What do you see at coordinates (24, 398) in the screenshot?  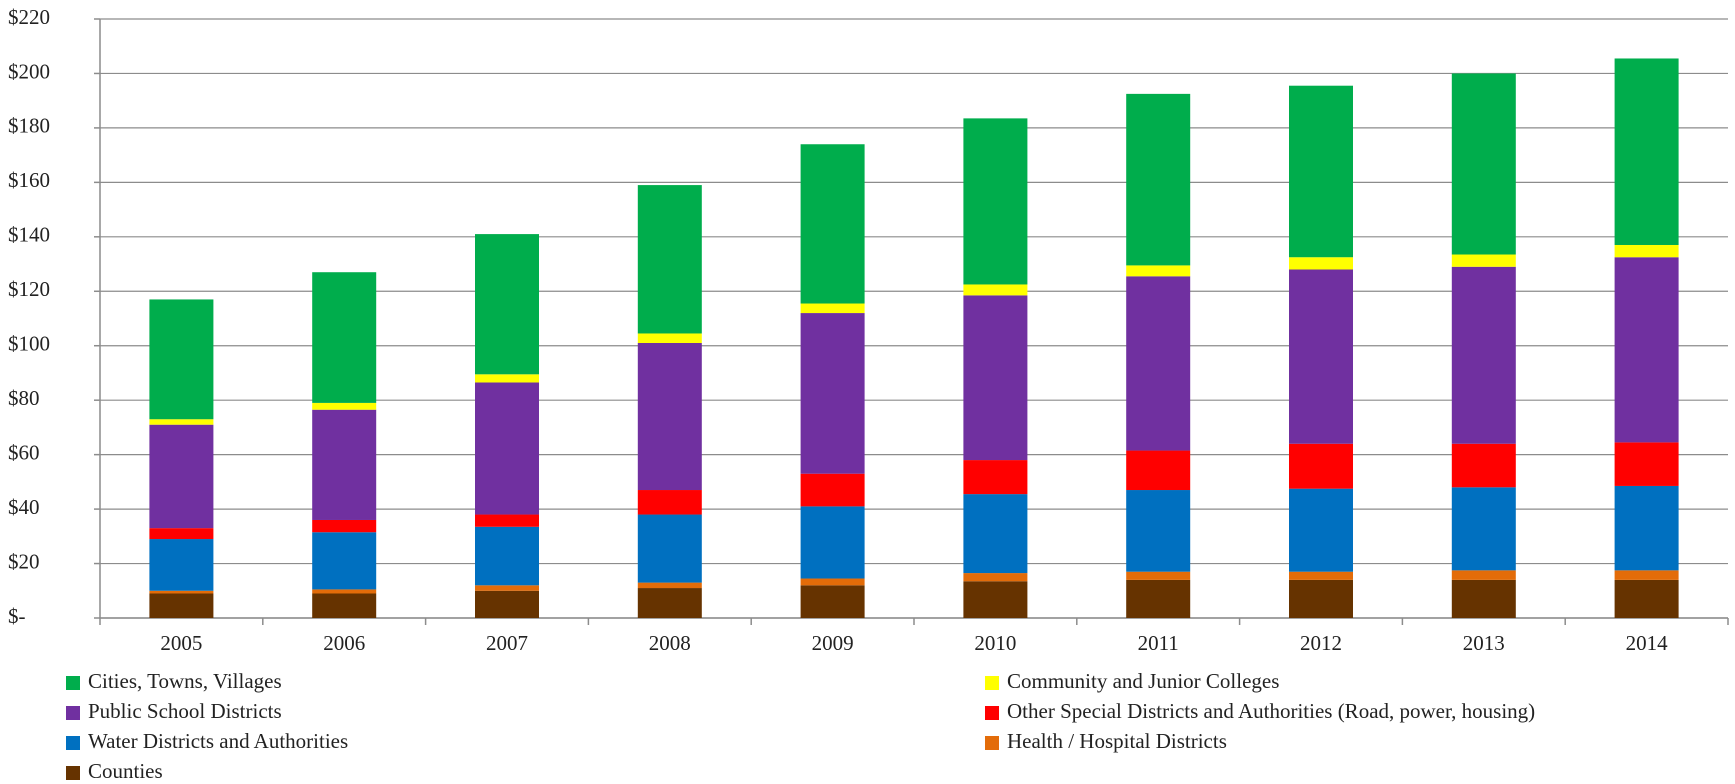 I see `y-tick-label: $80` at bounding box center [24, 398].